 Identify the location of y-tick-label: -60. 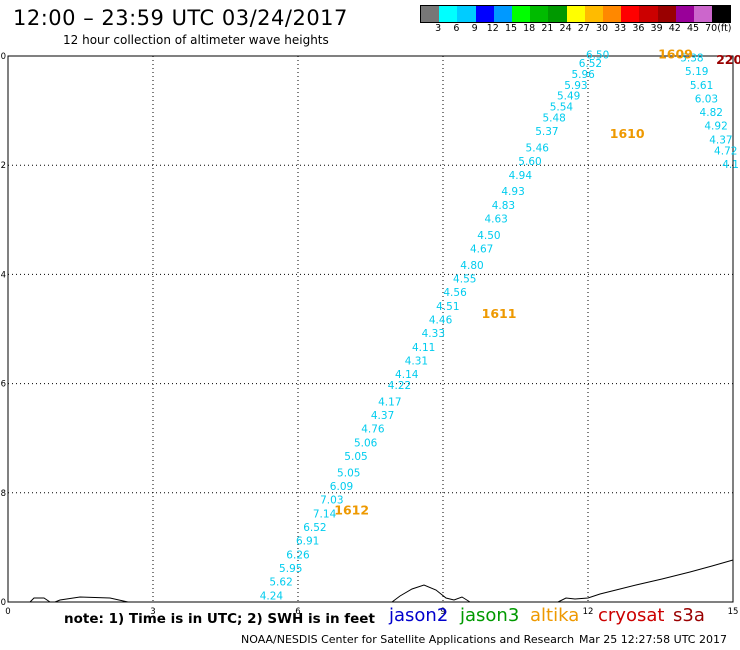
(3, 57).